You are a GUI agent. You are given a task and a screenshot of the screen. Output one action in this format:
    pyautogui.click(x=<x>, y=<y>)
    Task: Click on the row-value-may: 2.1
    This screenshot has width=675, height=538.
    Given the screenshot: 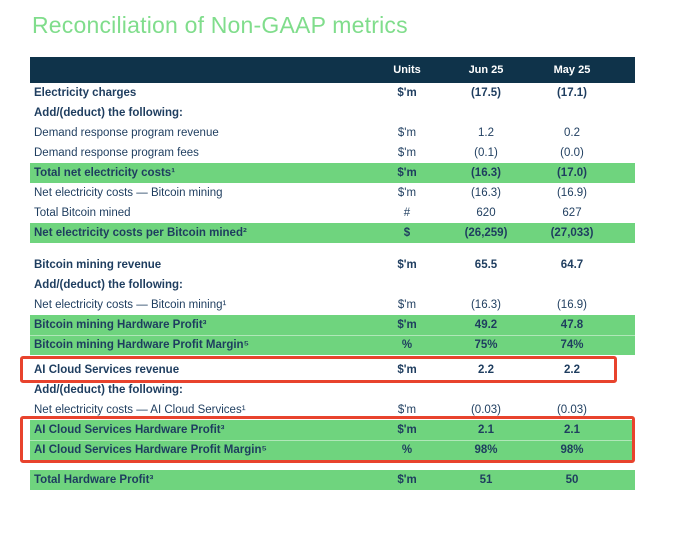 What is the action you would take?
    pyautogui.click(x=572, y=430)
    